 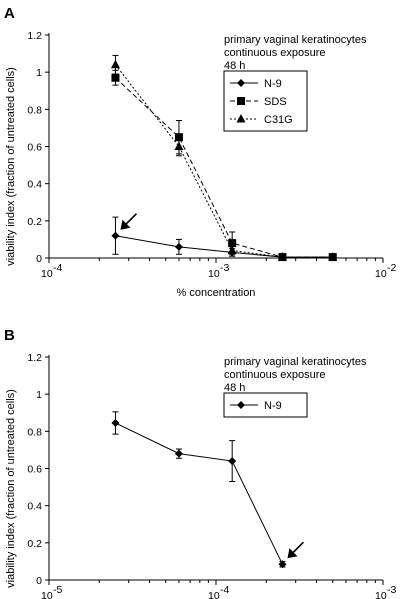 What do you see at coordinates (57, 590) in the screenshot?
I see `x-tick-exponent: -5` at bounding box center [57, 590].